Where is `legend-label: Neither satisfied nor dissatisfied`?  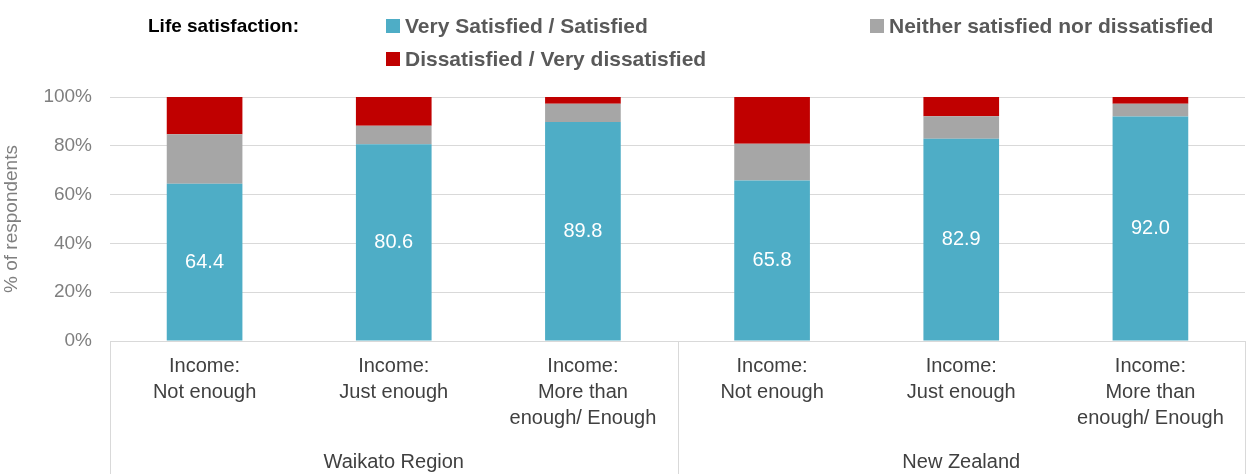
legend-label: Neither satisfied nor dissatisfied is located at coordinates (1051, 26).